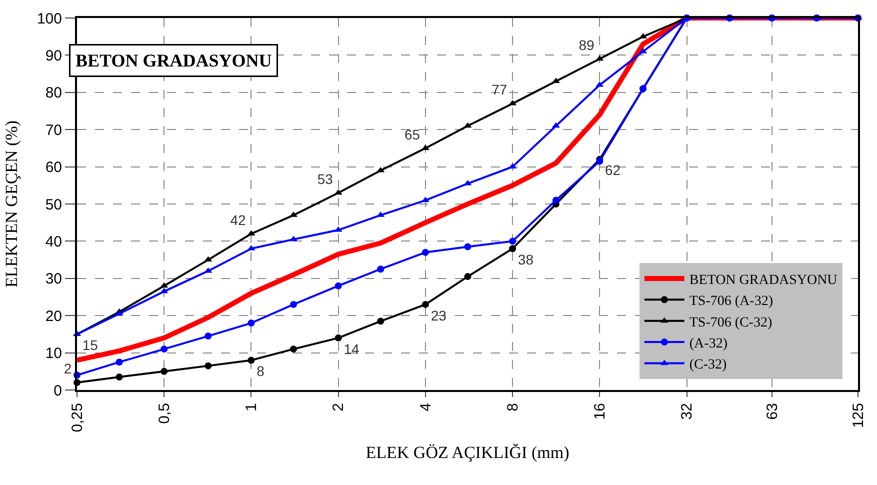 The image size is (877, 485). What do you see at coordinates (526, 260) in the screenshot?
I see `data-label: 38` at bounding box center [526, 260].